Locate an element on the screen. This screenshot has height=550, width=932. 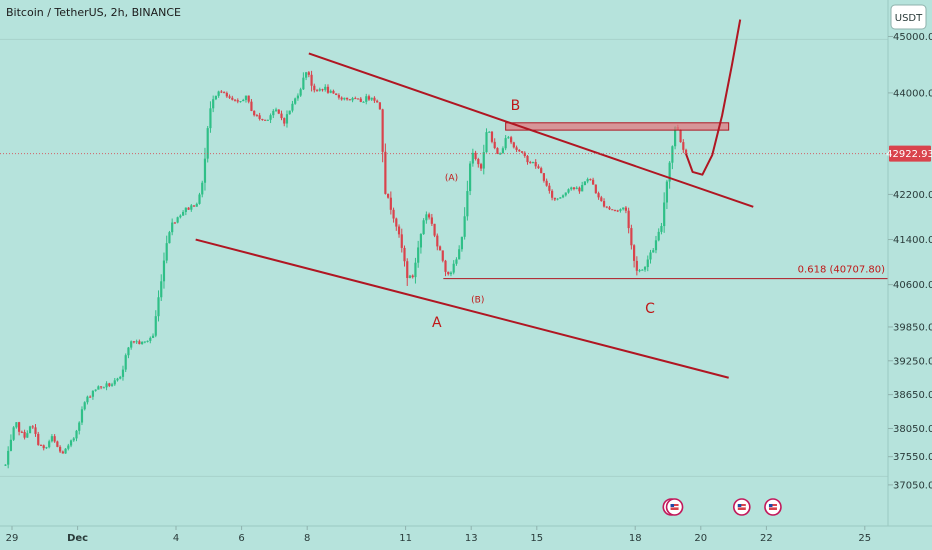
time-axis: 29 Dec 4 6 8 11 13 15 18 20 22 25 is located at coordinates (439, 535).